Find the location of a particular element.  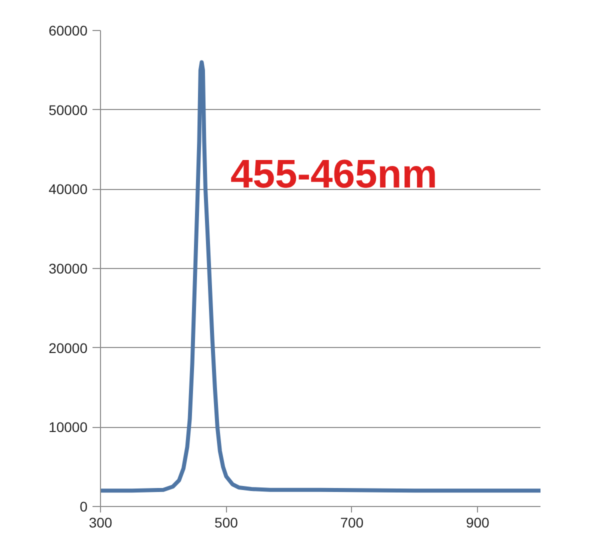

annotation: 455-465nm is located at coordinates (334, 174).